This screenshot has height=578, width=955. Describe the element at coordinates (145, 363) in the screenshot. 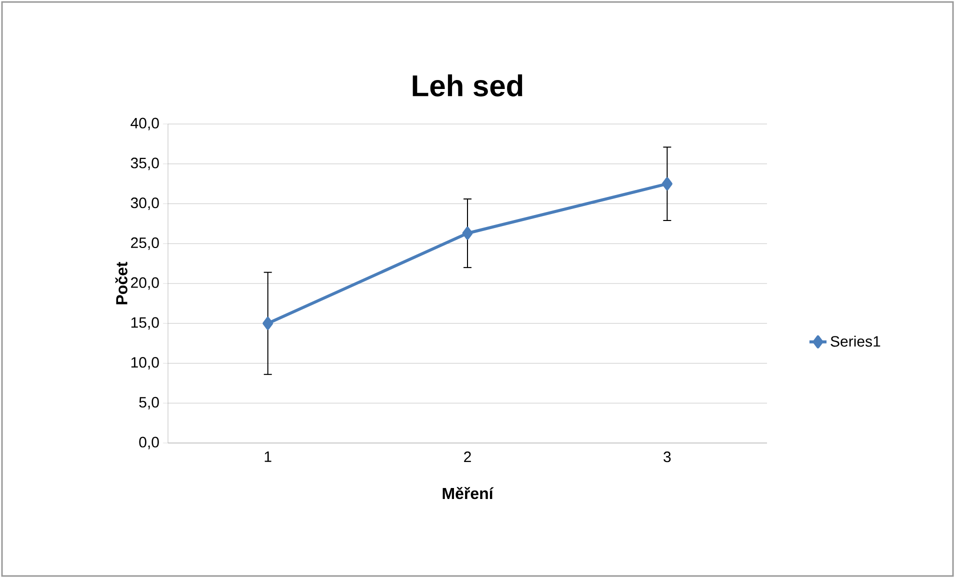

I see `y-tick-label: 10,0` at that location.